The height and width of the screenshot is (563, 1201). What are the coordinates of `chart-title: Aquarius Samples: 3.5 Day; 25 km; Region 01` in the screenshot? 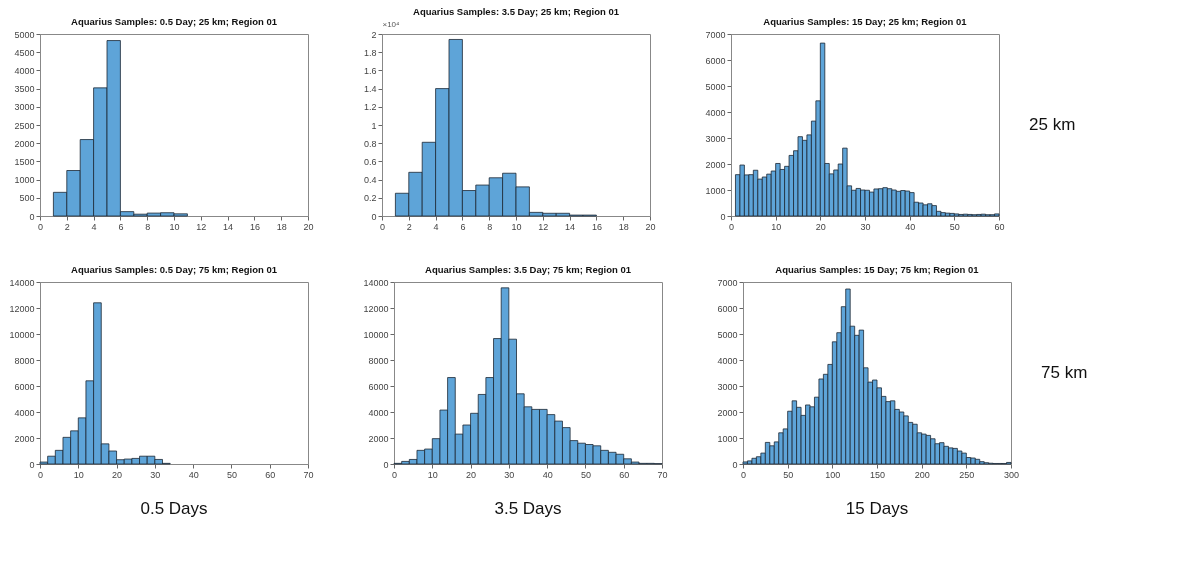 It's located at (516, 11).